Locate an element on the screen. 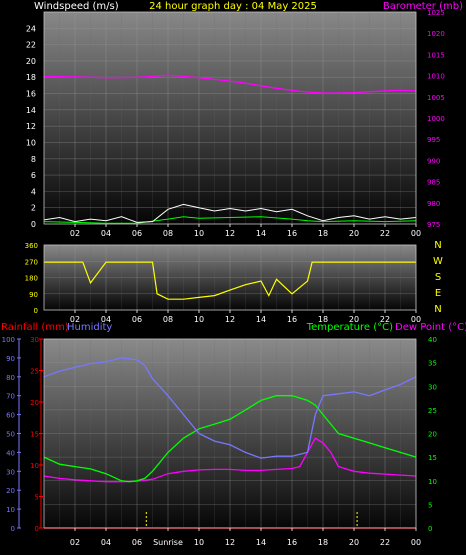 The width and height of the screenshot is (466, 555). temperature-line is located at coordinates (230, 439).